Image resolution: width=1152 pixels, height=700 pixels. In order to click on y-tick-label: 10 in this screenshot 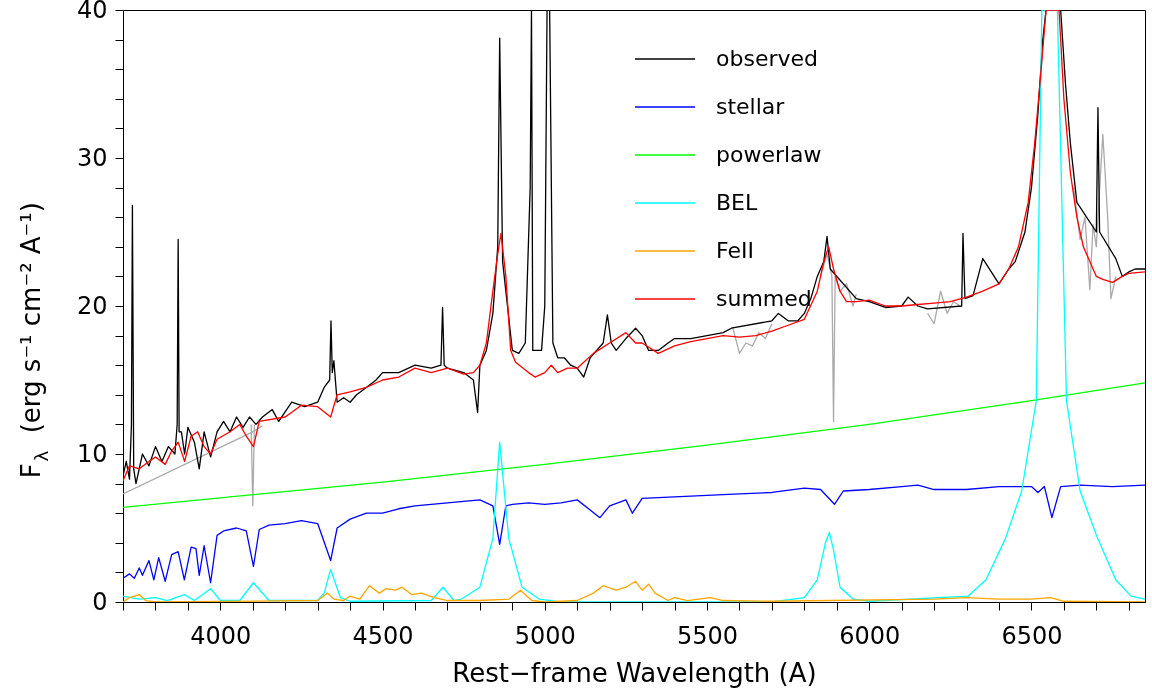, I will do `click(92, 453)`.